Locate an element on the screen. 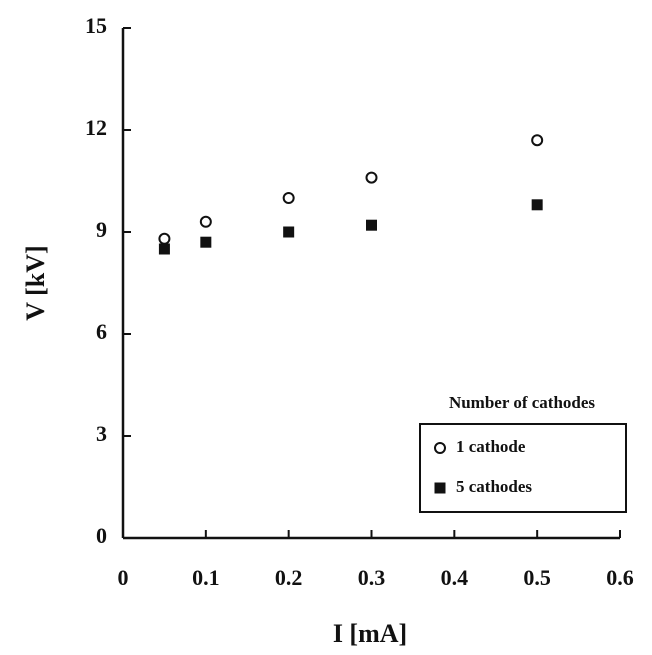  legend-label: 5 cathodes is located at coordinates (494, 486).